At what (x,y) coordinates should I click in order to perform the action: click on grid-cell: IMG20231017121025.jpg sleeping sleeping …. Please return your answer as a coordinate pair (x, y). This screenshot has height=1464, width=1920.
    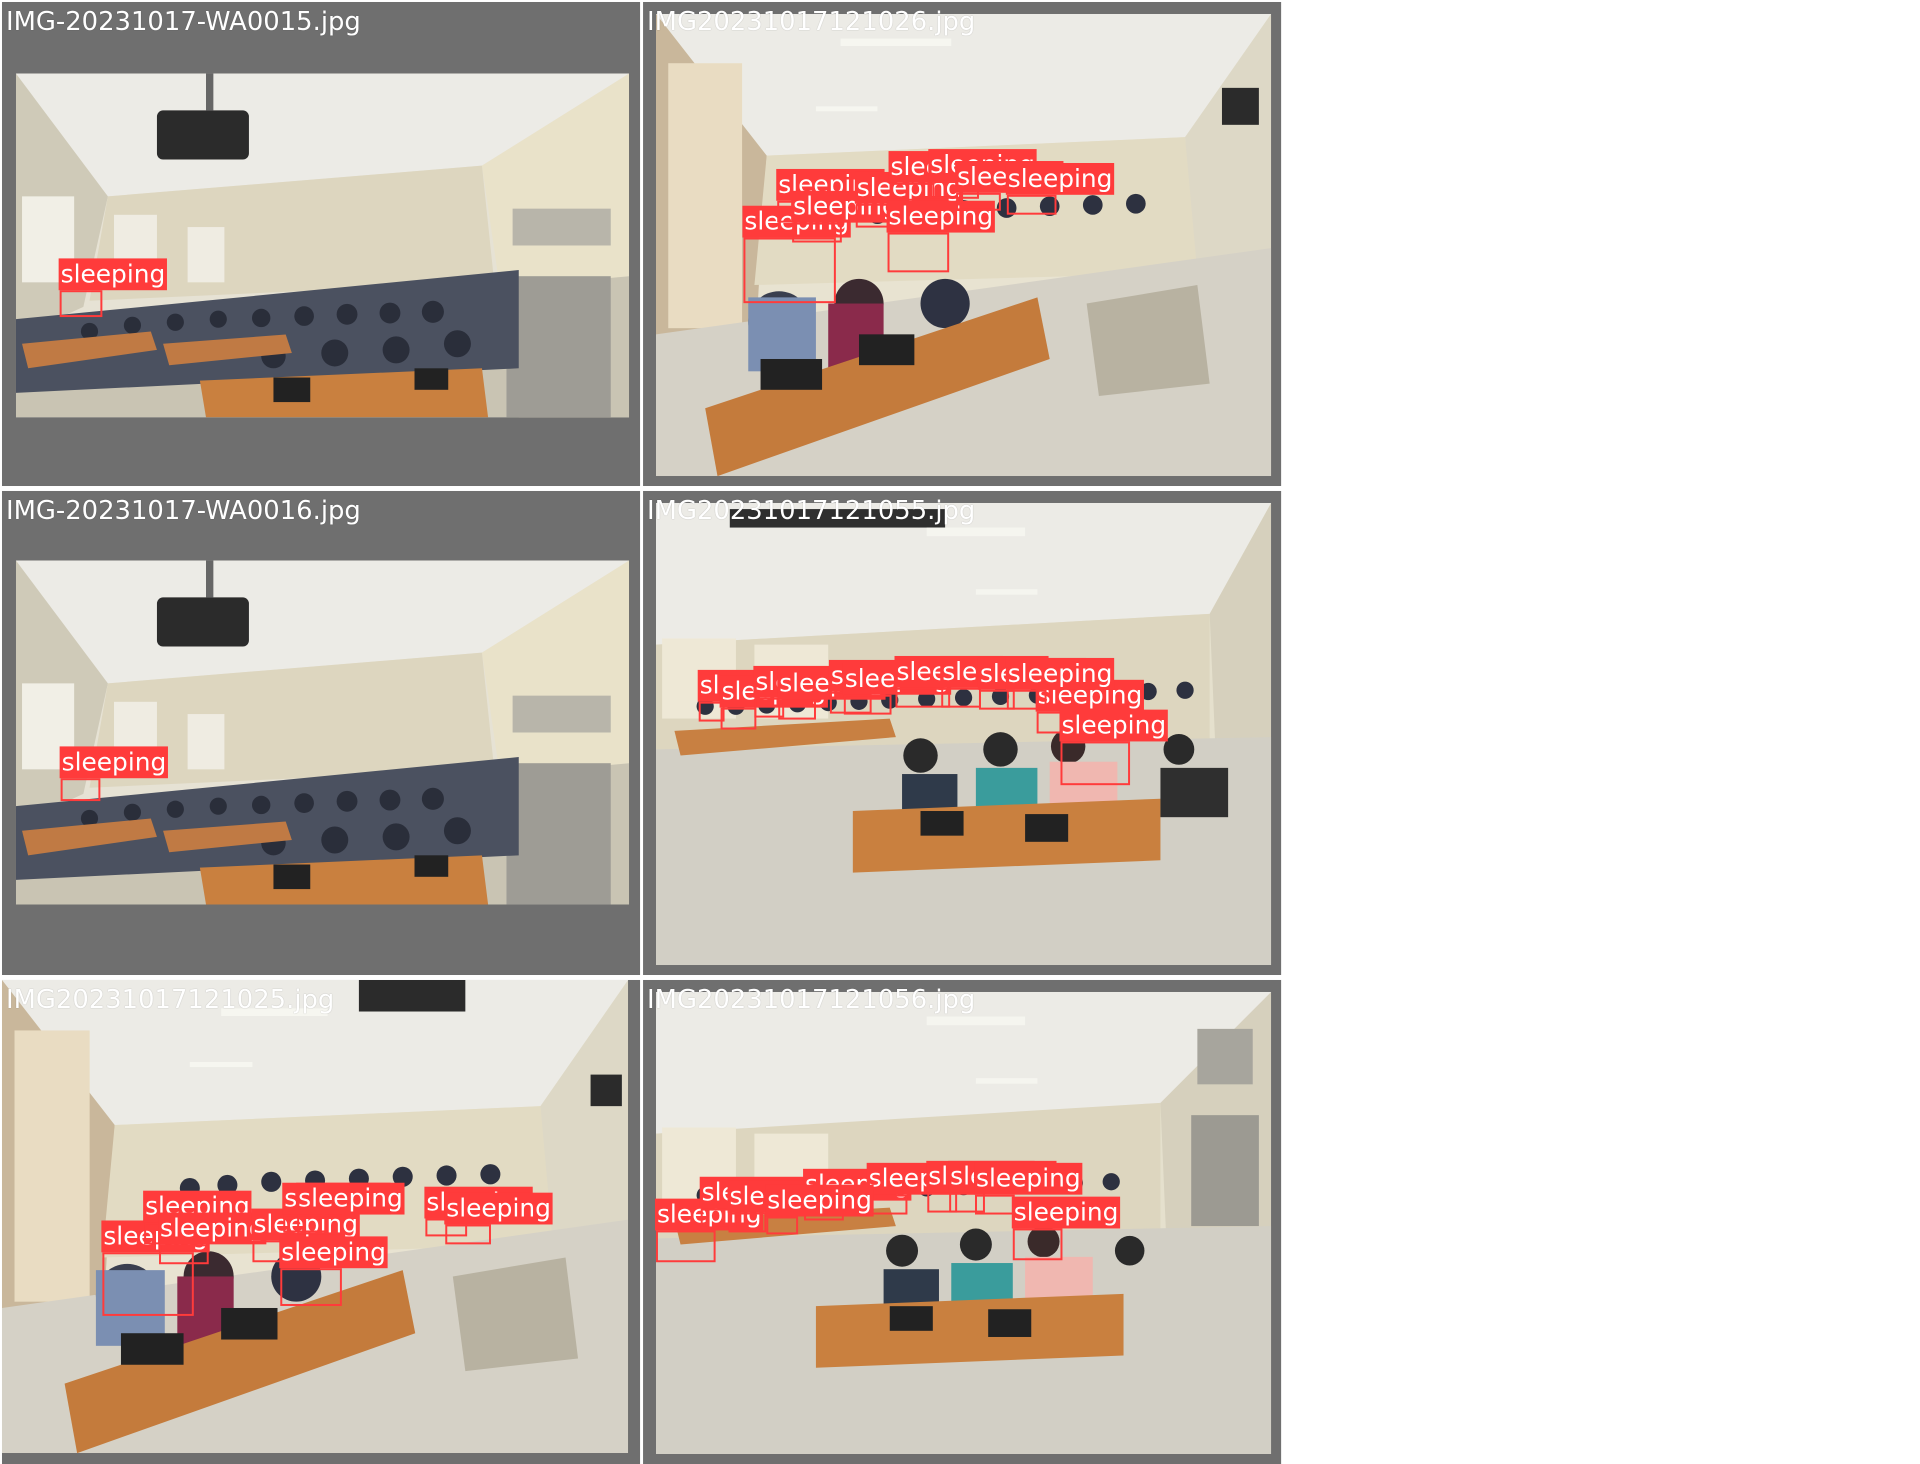
    Looking at the image, I should click on (321, 1221).